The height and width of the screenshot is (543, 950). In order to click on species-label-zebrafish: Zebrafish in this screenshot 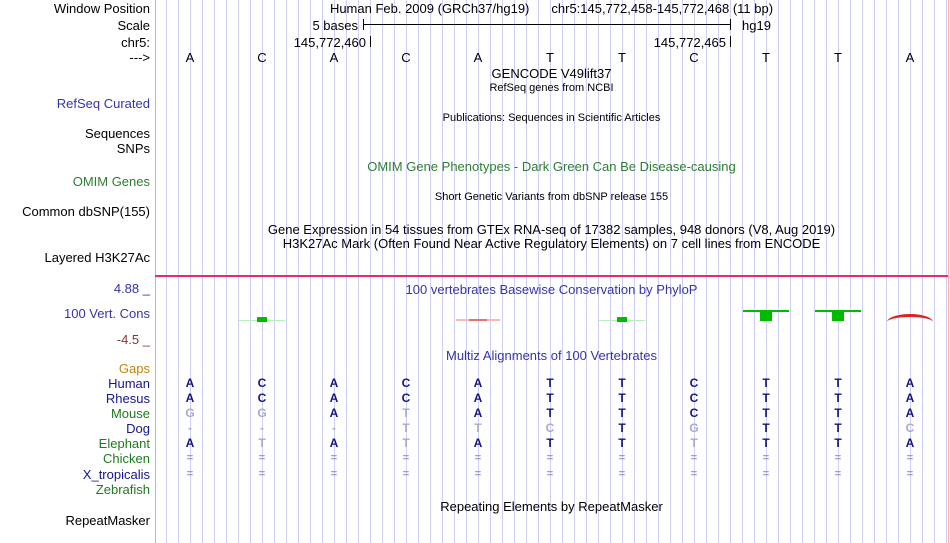, I will do `click(122, 489)`.